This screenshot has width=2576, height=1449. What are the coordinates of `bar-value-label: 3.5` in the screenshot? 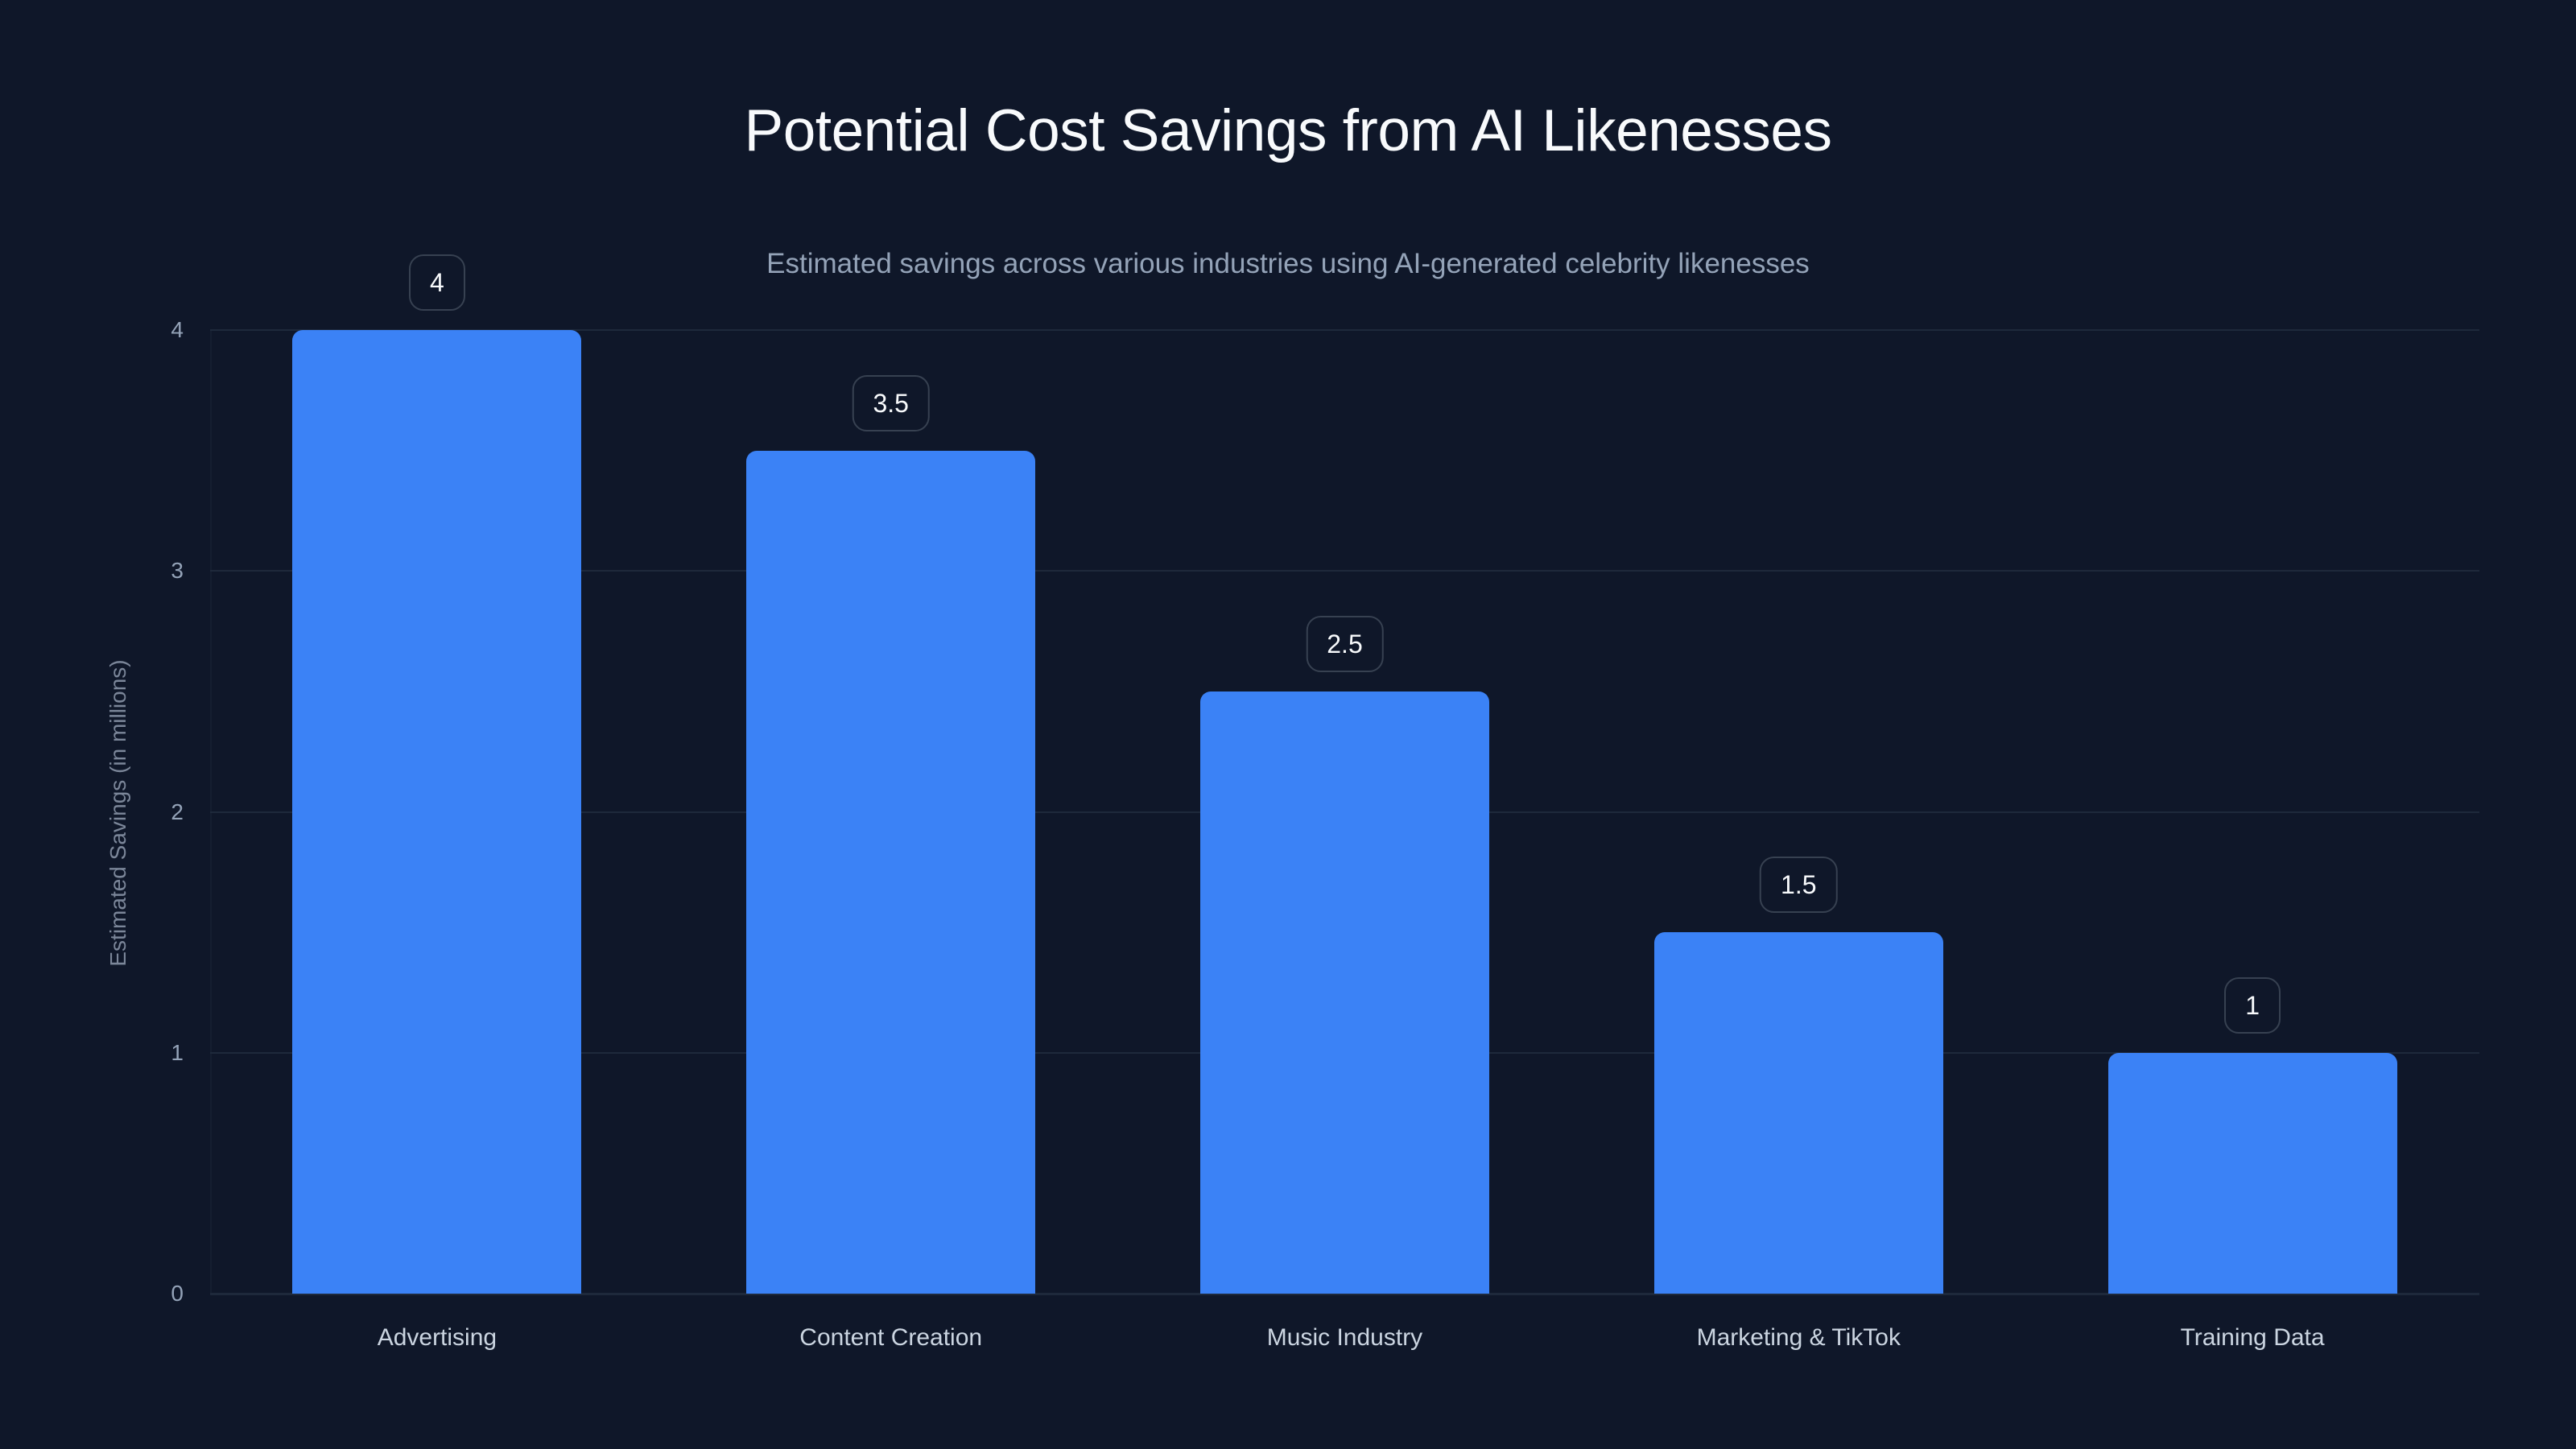 It's located at (891, 402).